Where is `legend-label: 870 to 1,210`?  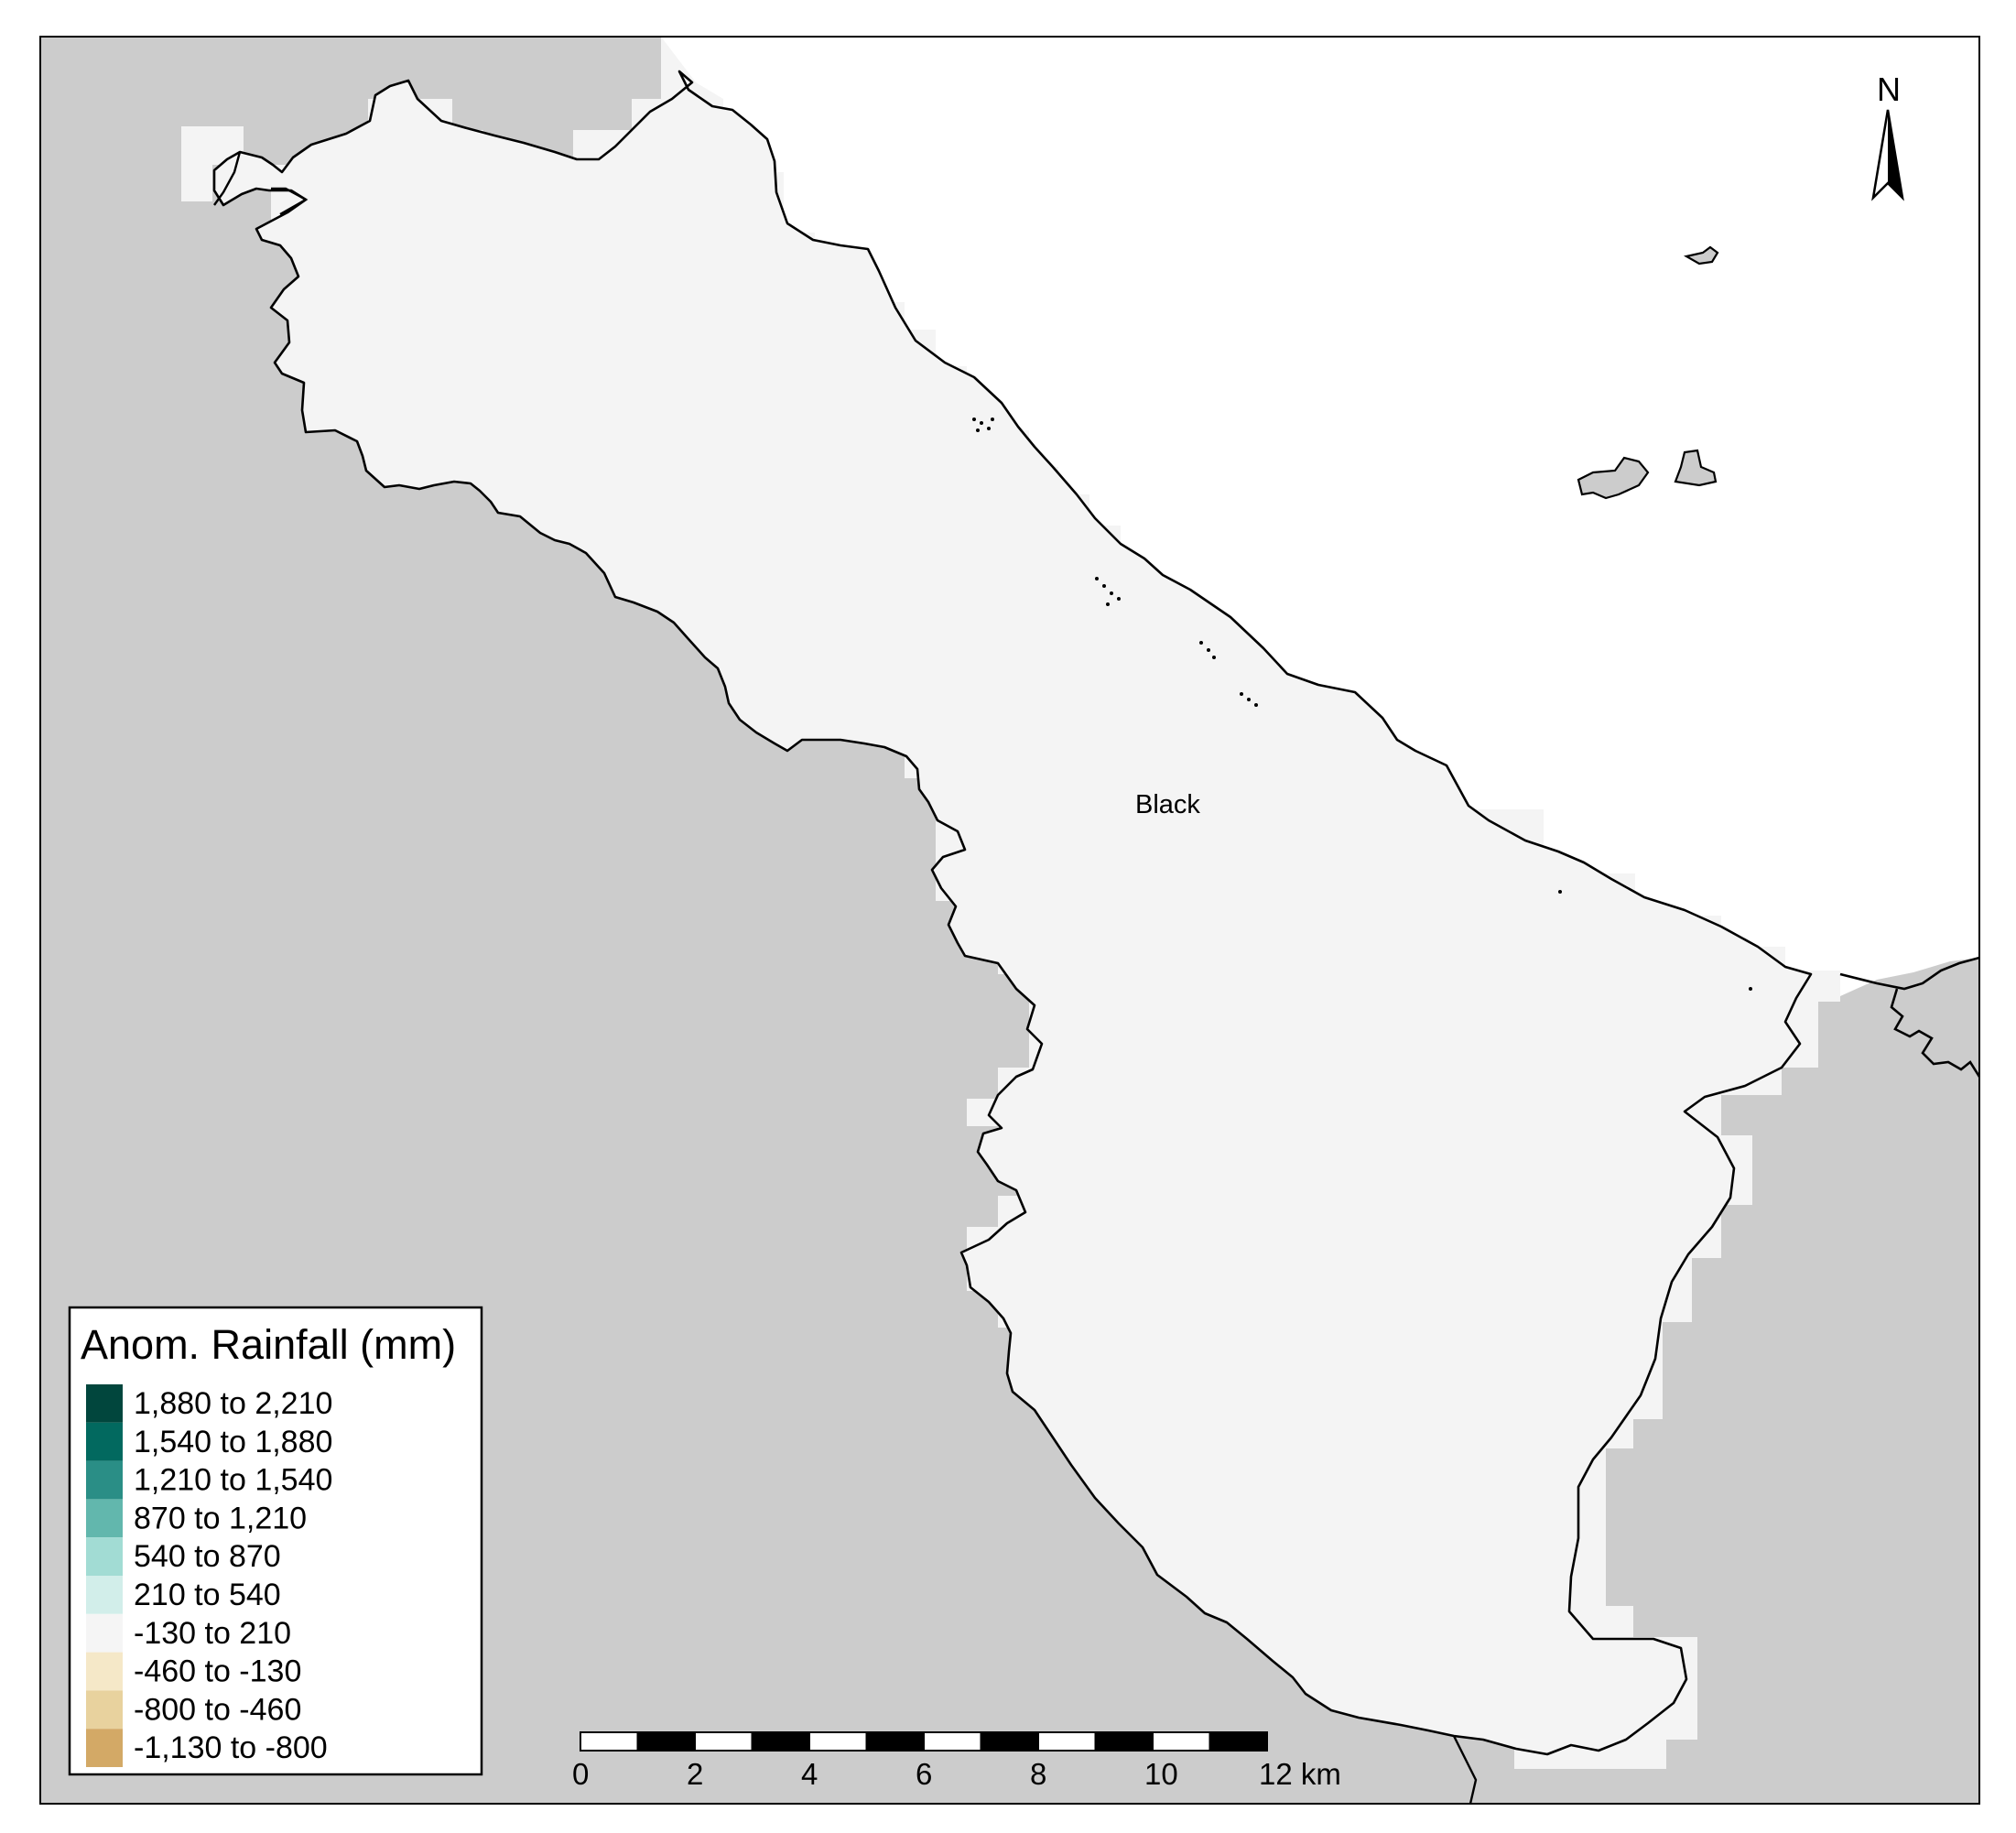
legend-label: 870 to 1,210 is located at coordinates (220, 1518).